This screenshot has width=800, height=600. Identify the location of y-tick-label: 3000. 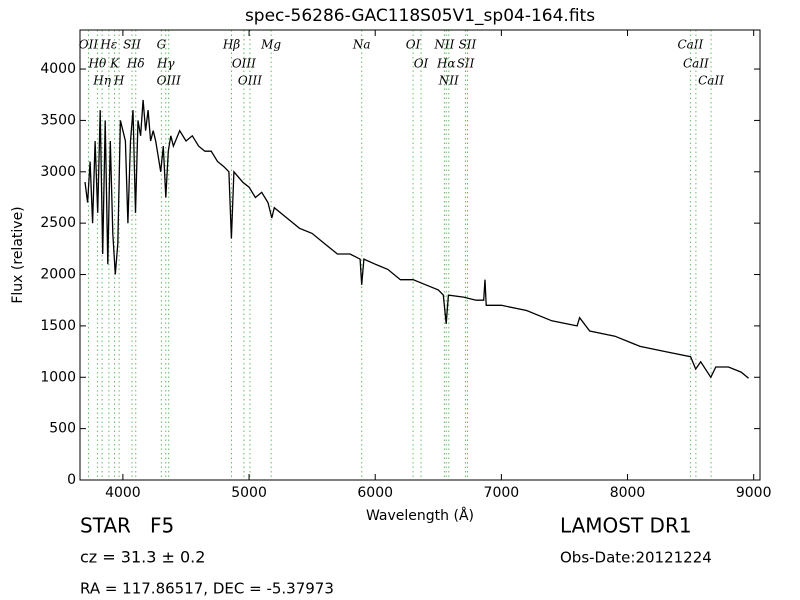
(58, 172).